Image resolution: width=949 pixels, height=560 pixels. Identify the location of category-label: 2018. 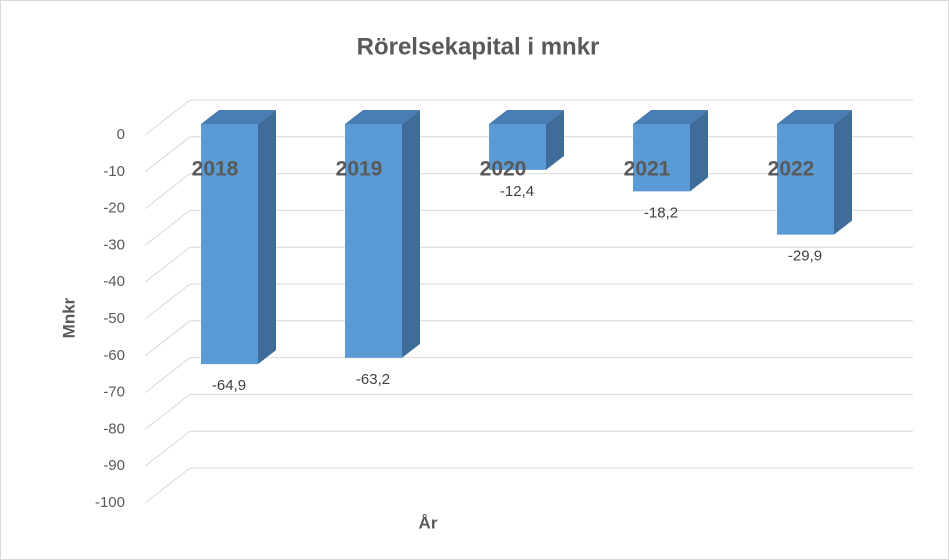
(215, 169).